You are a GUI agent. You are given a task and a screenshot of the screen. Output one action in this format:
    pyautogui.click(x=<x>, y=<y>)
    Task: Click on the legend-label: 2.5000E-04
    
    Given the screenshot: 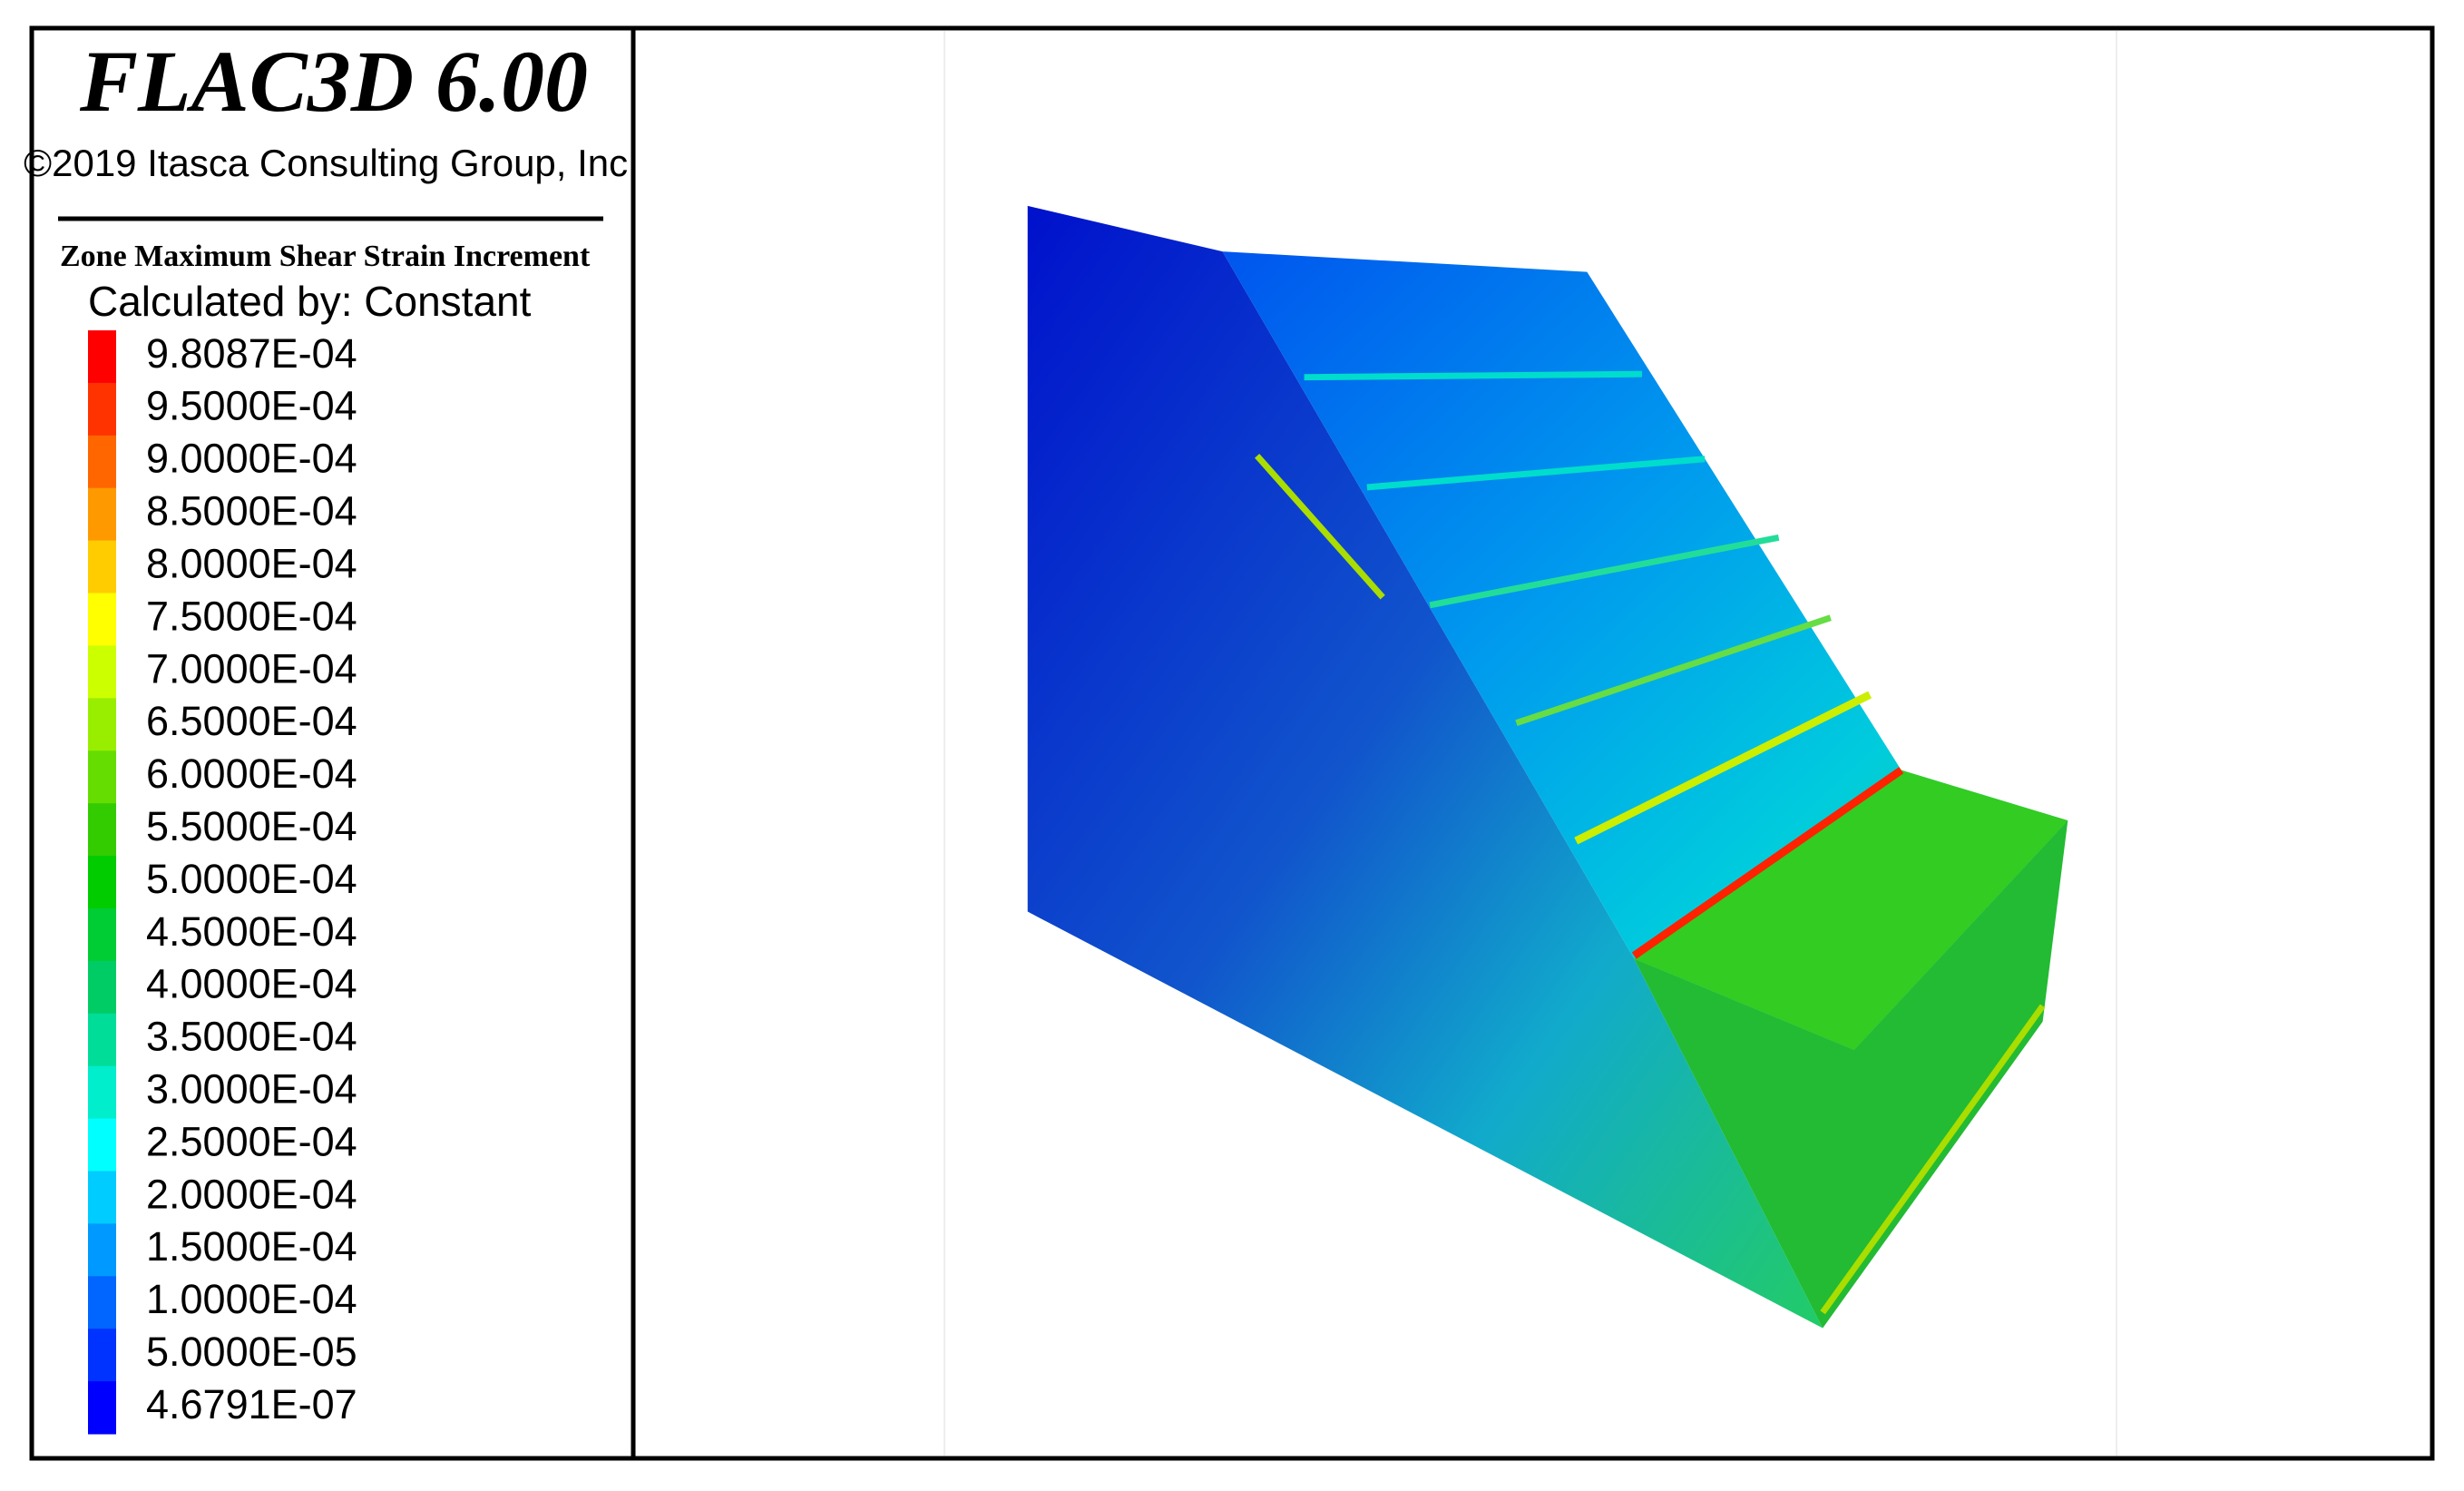 What is the action you would take?
    pyautogui.click(x=252, y=1141)
    